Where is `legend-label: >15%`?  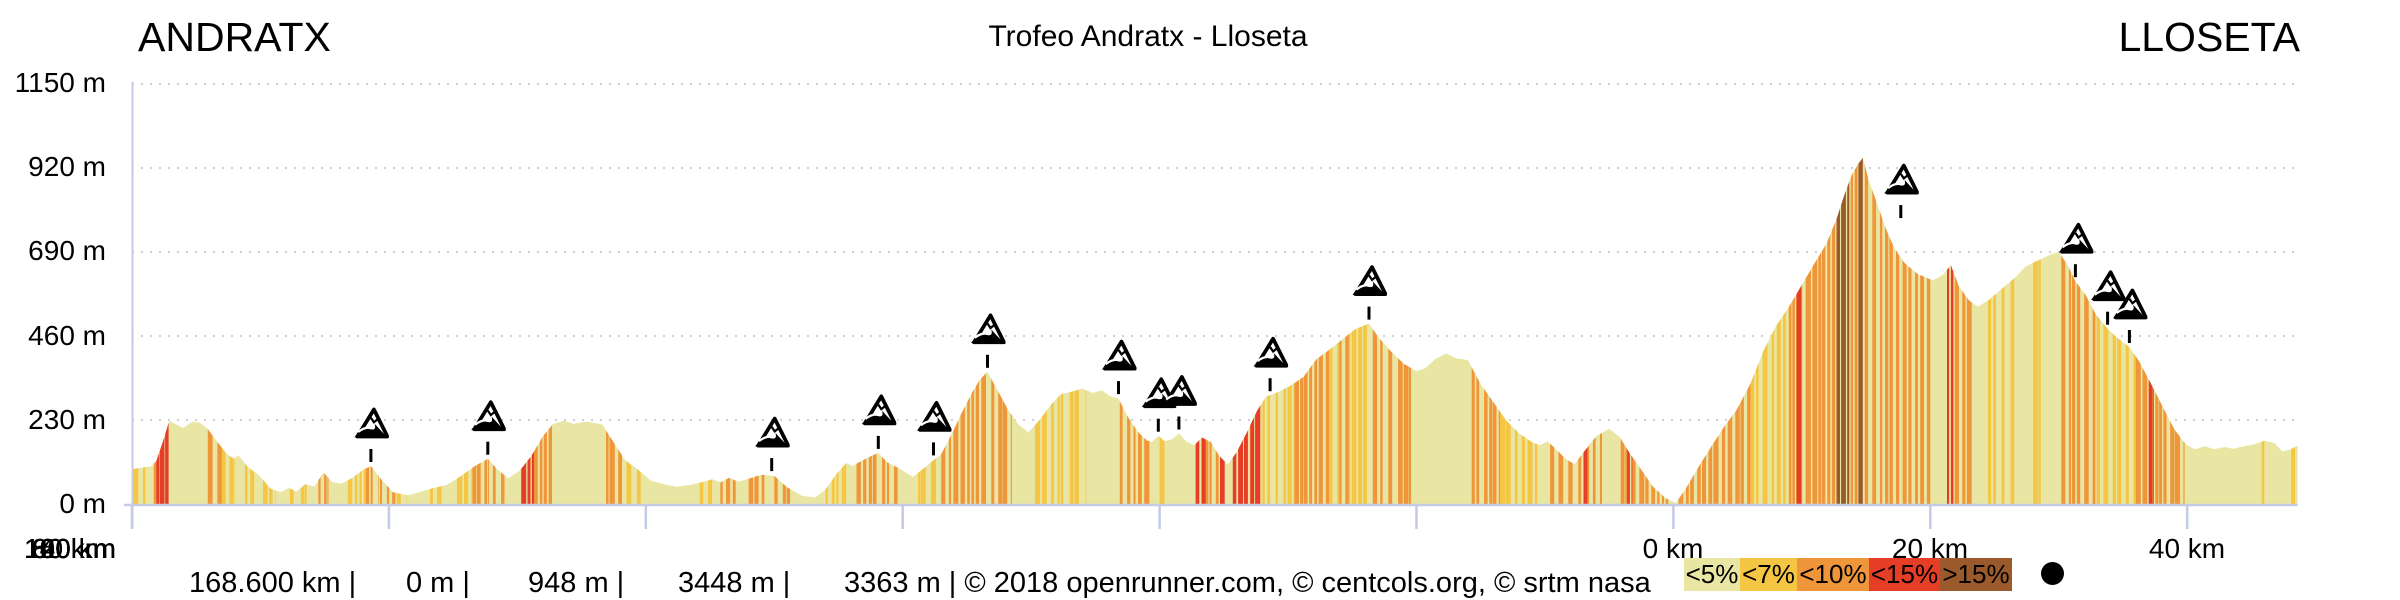
legend-label: >15% is located at coordinates (1976, 574).